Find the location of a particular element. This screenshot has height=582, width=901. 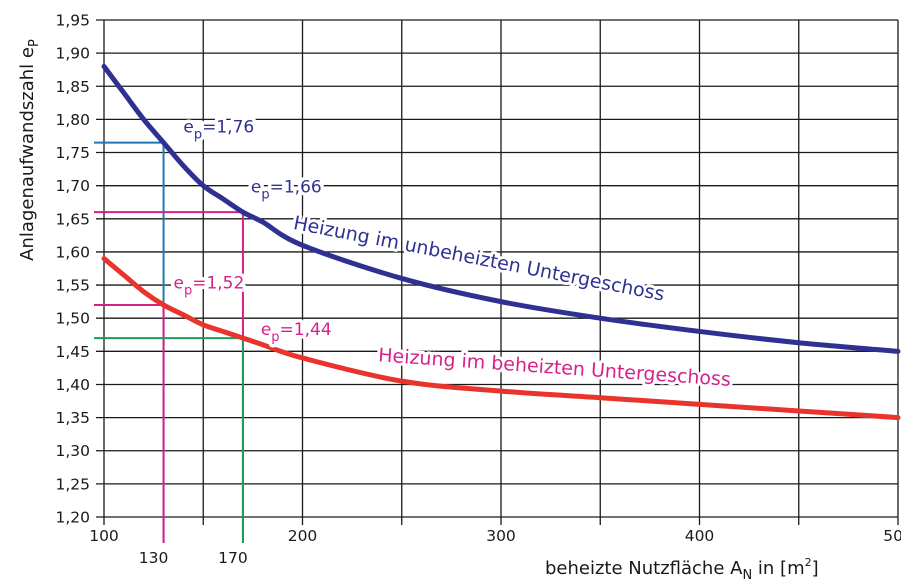

x-axis-label-end: ] is located at coordinates (815, 568).